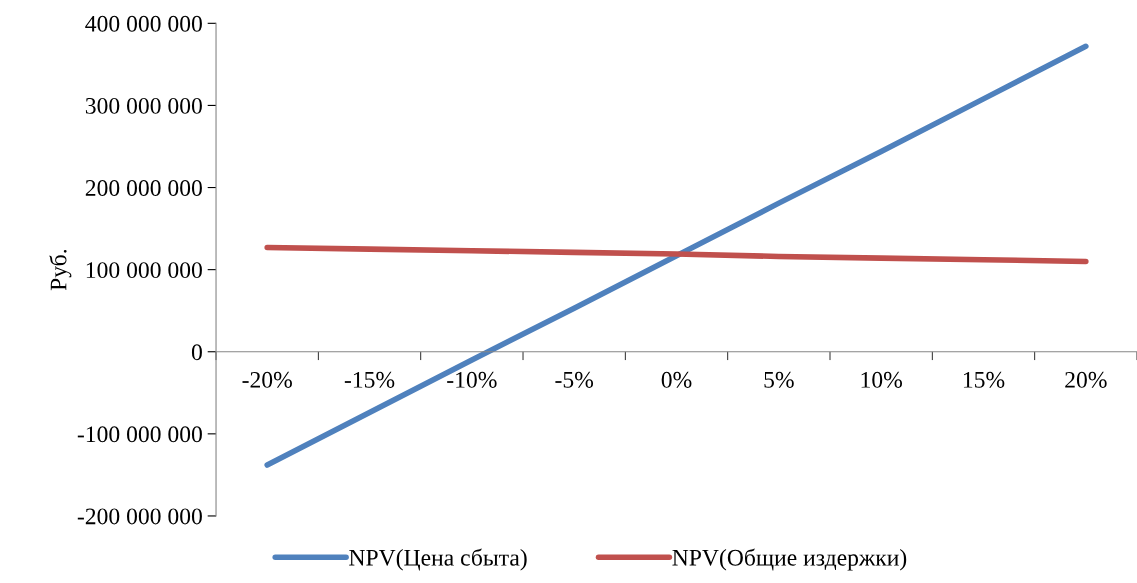  What do you see at coordinates (984, 379) in the screenshot?
I see `x-tick-label: 15%` at bounding box center [984, 379].